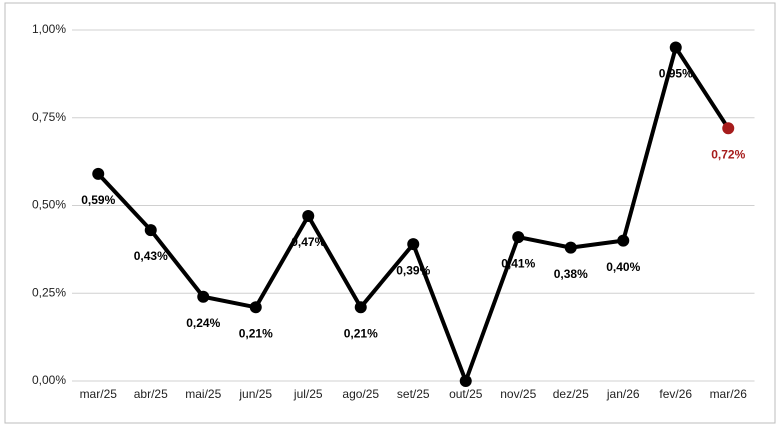  Describe the element at coordinates (518, 263) in the screenshot. I see `data-label: 0,41%` at that location.